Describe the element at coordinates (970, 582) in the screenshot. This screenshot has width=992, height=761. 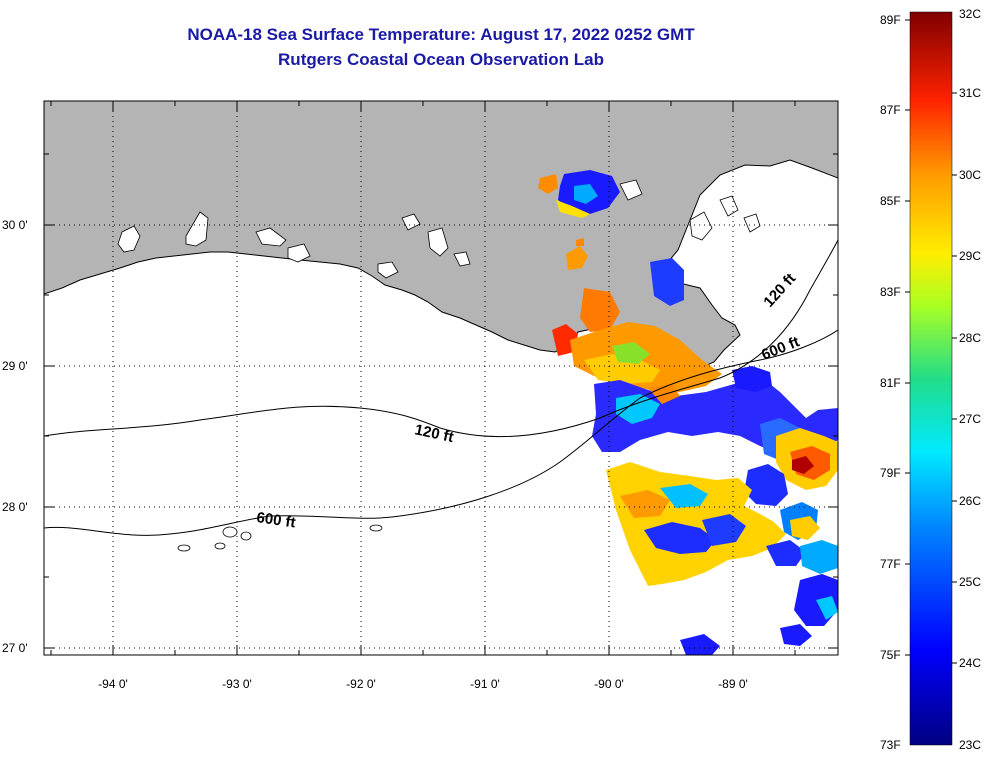
I see `colorbar-c-label: 25C` at that location.